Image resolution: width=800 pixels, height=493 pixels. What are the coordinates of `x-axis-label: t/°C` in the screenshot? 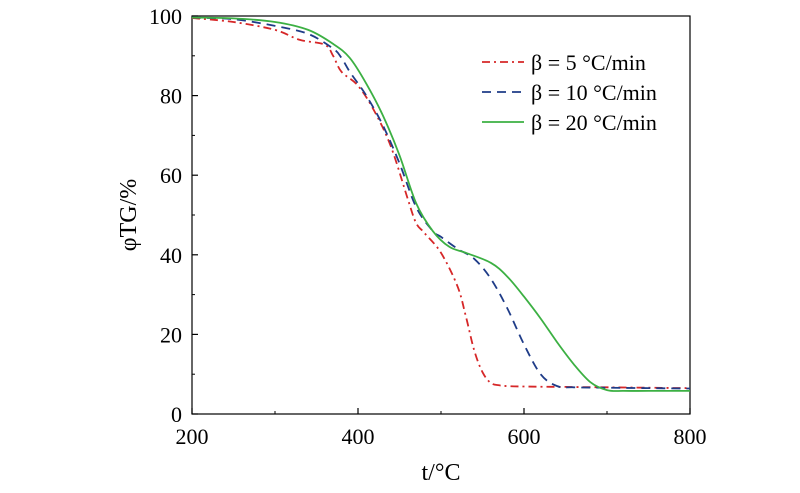 It's located at (441, 473).